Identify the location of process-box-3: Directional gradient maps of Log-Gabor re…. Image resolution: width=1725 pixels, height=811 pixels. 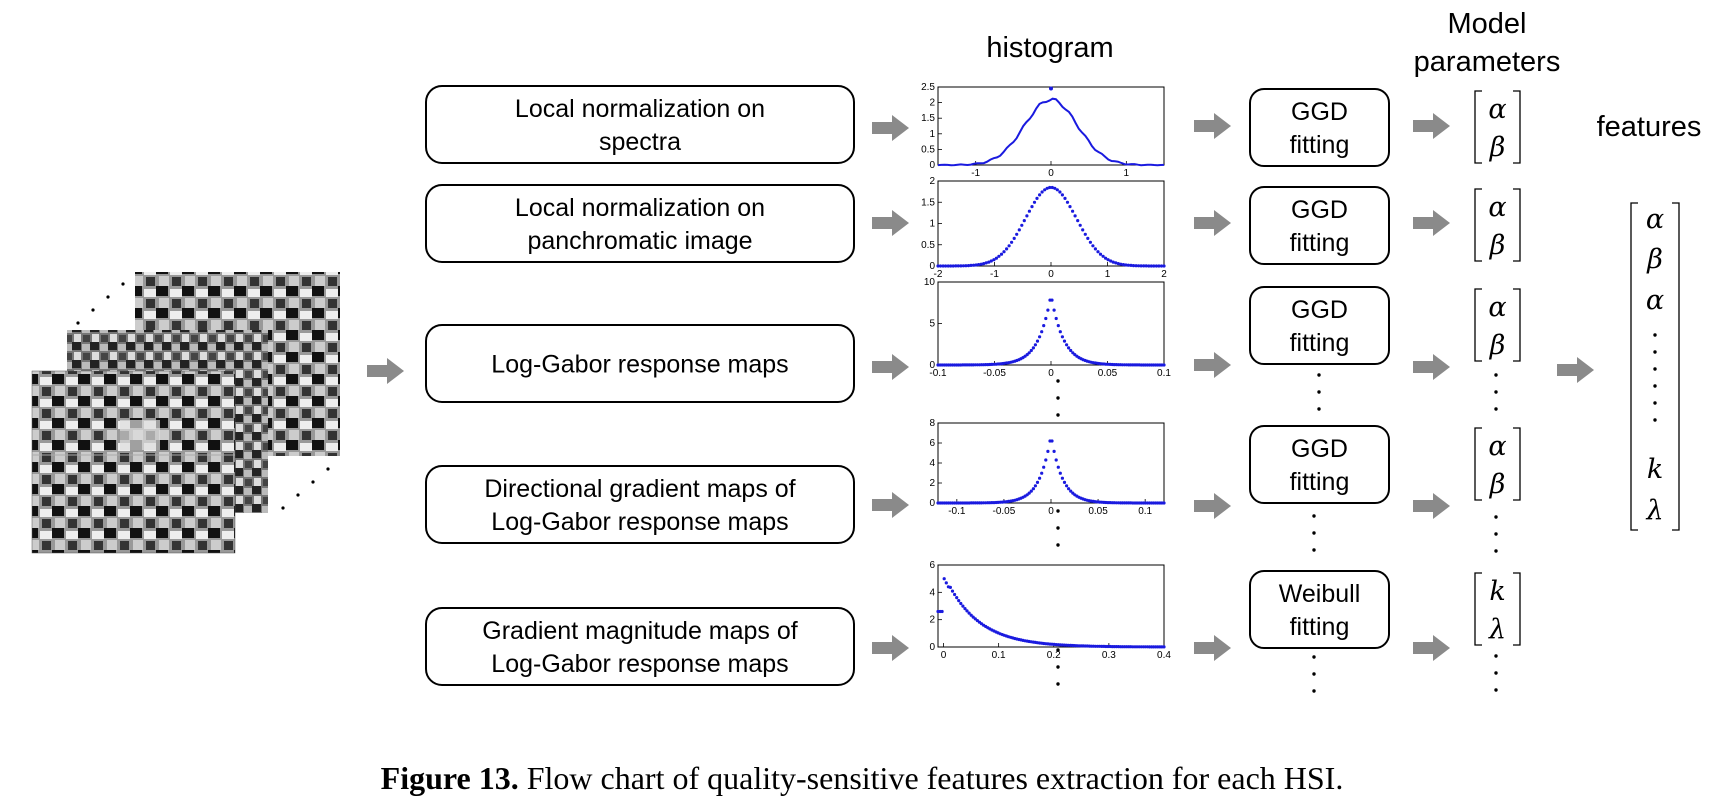
(640, 504).